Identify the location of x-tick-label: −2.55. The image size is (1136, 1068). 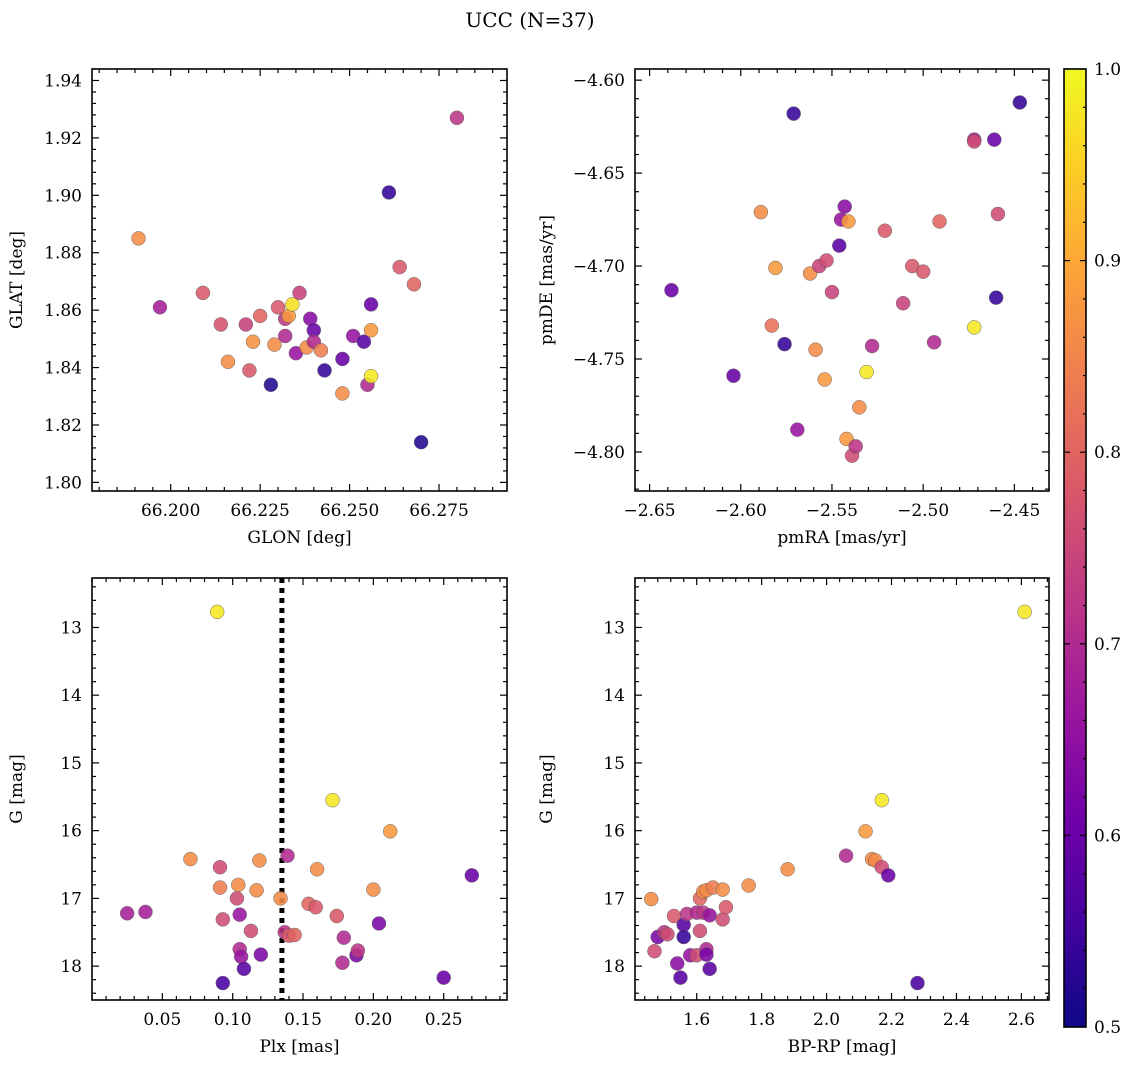
(832, 511).